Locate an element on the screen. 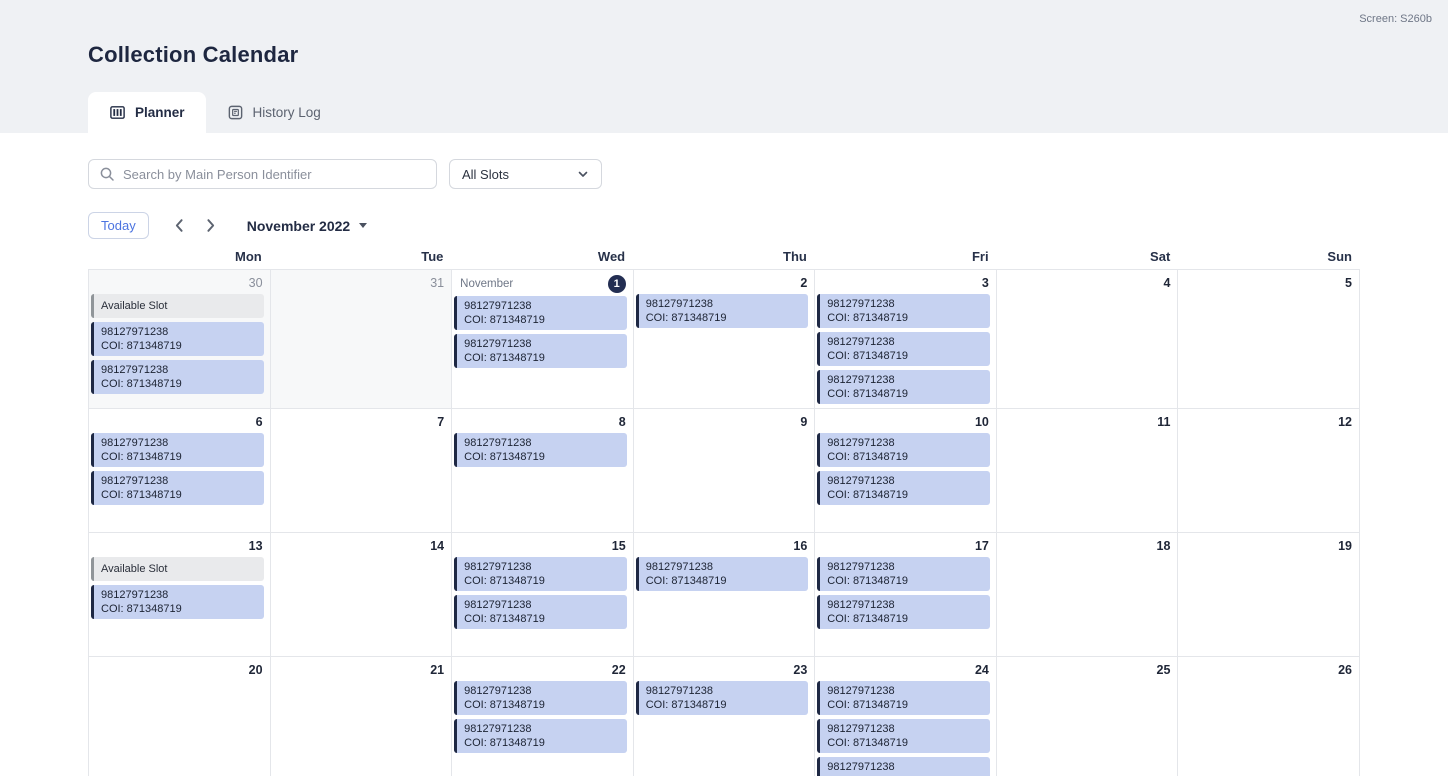 Image resolution: width=1448 pixels, height=776 pixels. day-cell-header: 30 is located at coordinates (179, 282).